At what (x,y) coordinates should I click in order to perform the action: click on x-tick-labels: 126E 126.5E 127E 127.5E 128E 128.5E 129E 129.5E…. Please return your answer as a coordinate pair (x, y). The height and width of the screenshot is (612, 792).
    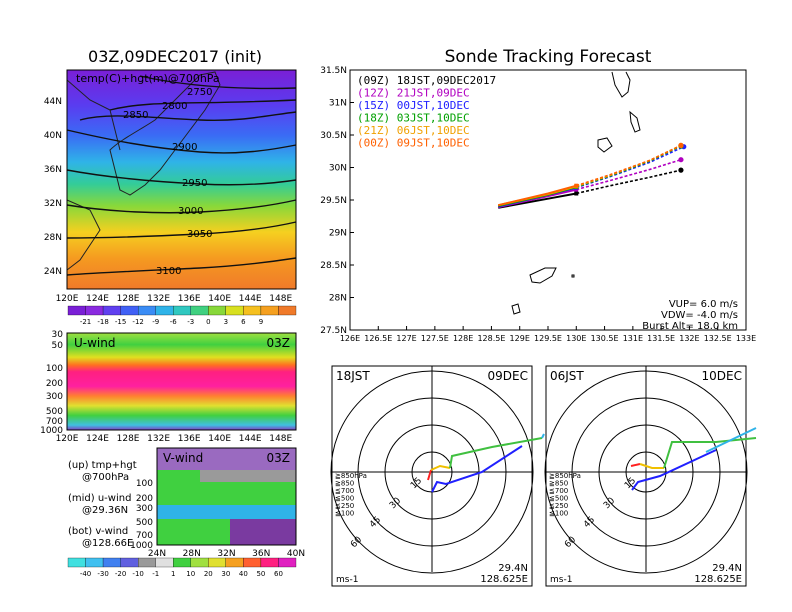
    Looking at the image, I should click on (548, 334).